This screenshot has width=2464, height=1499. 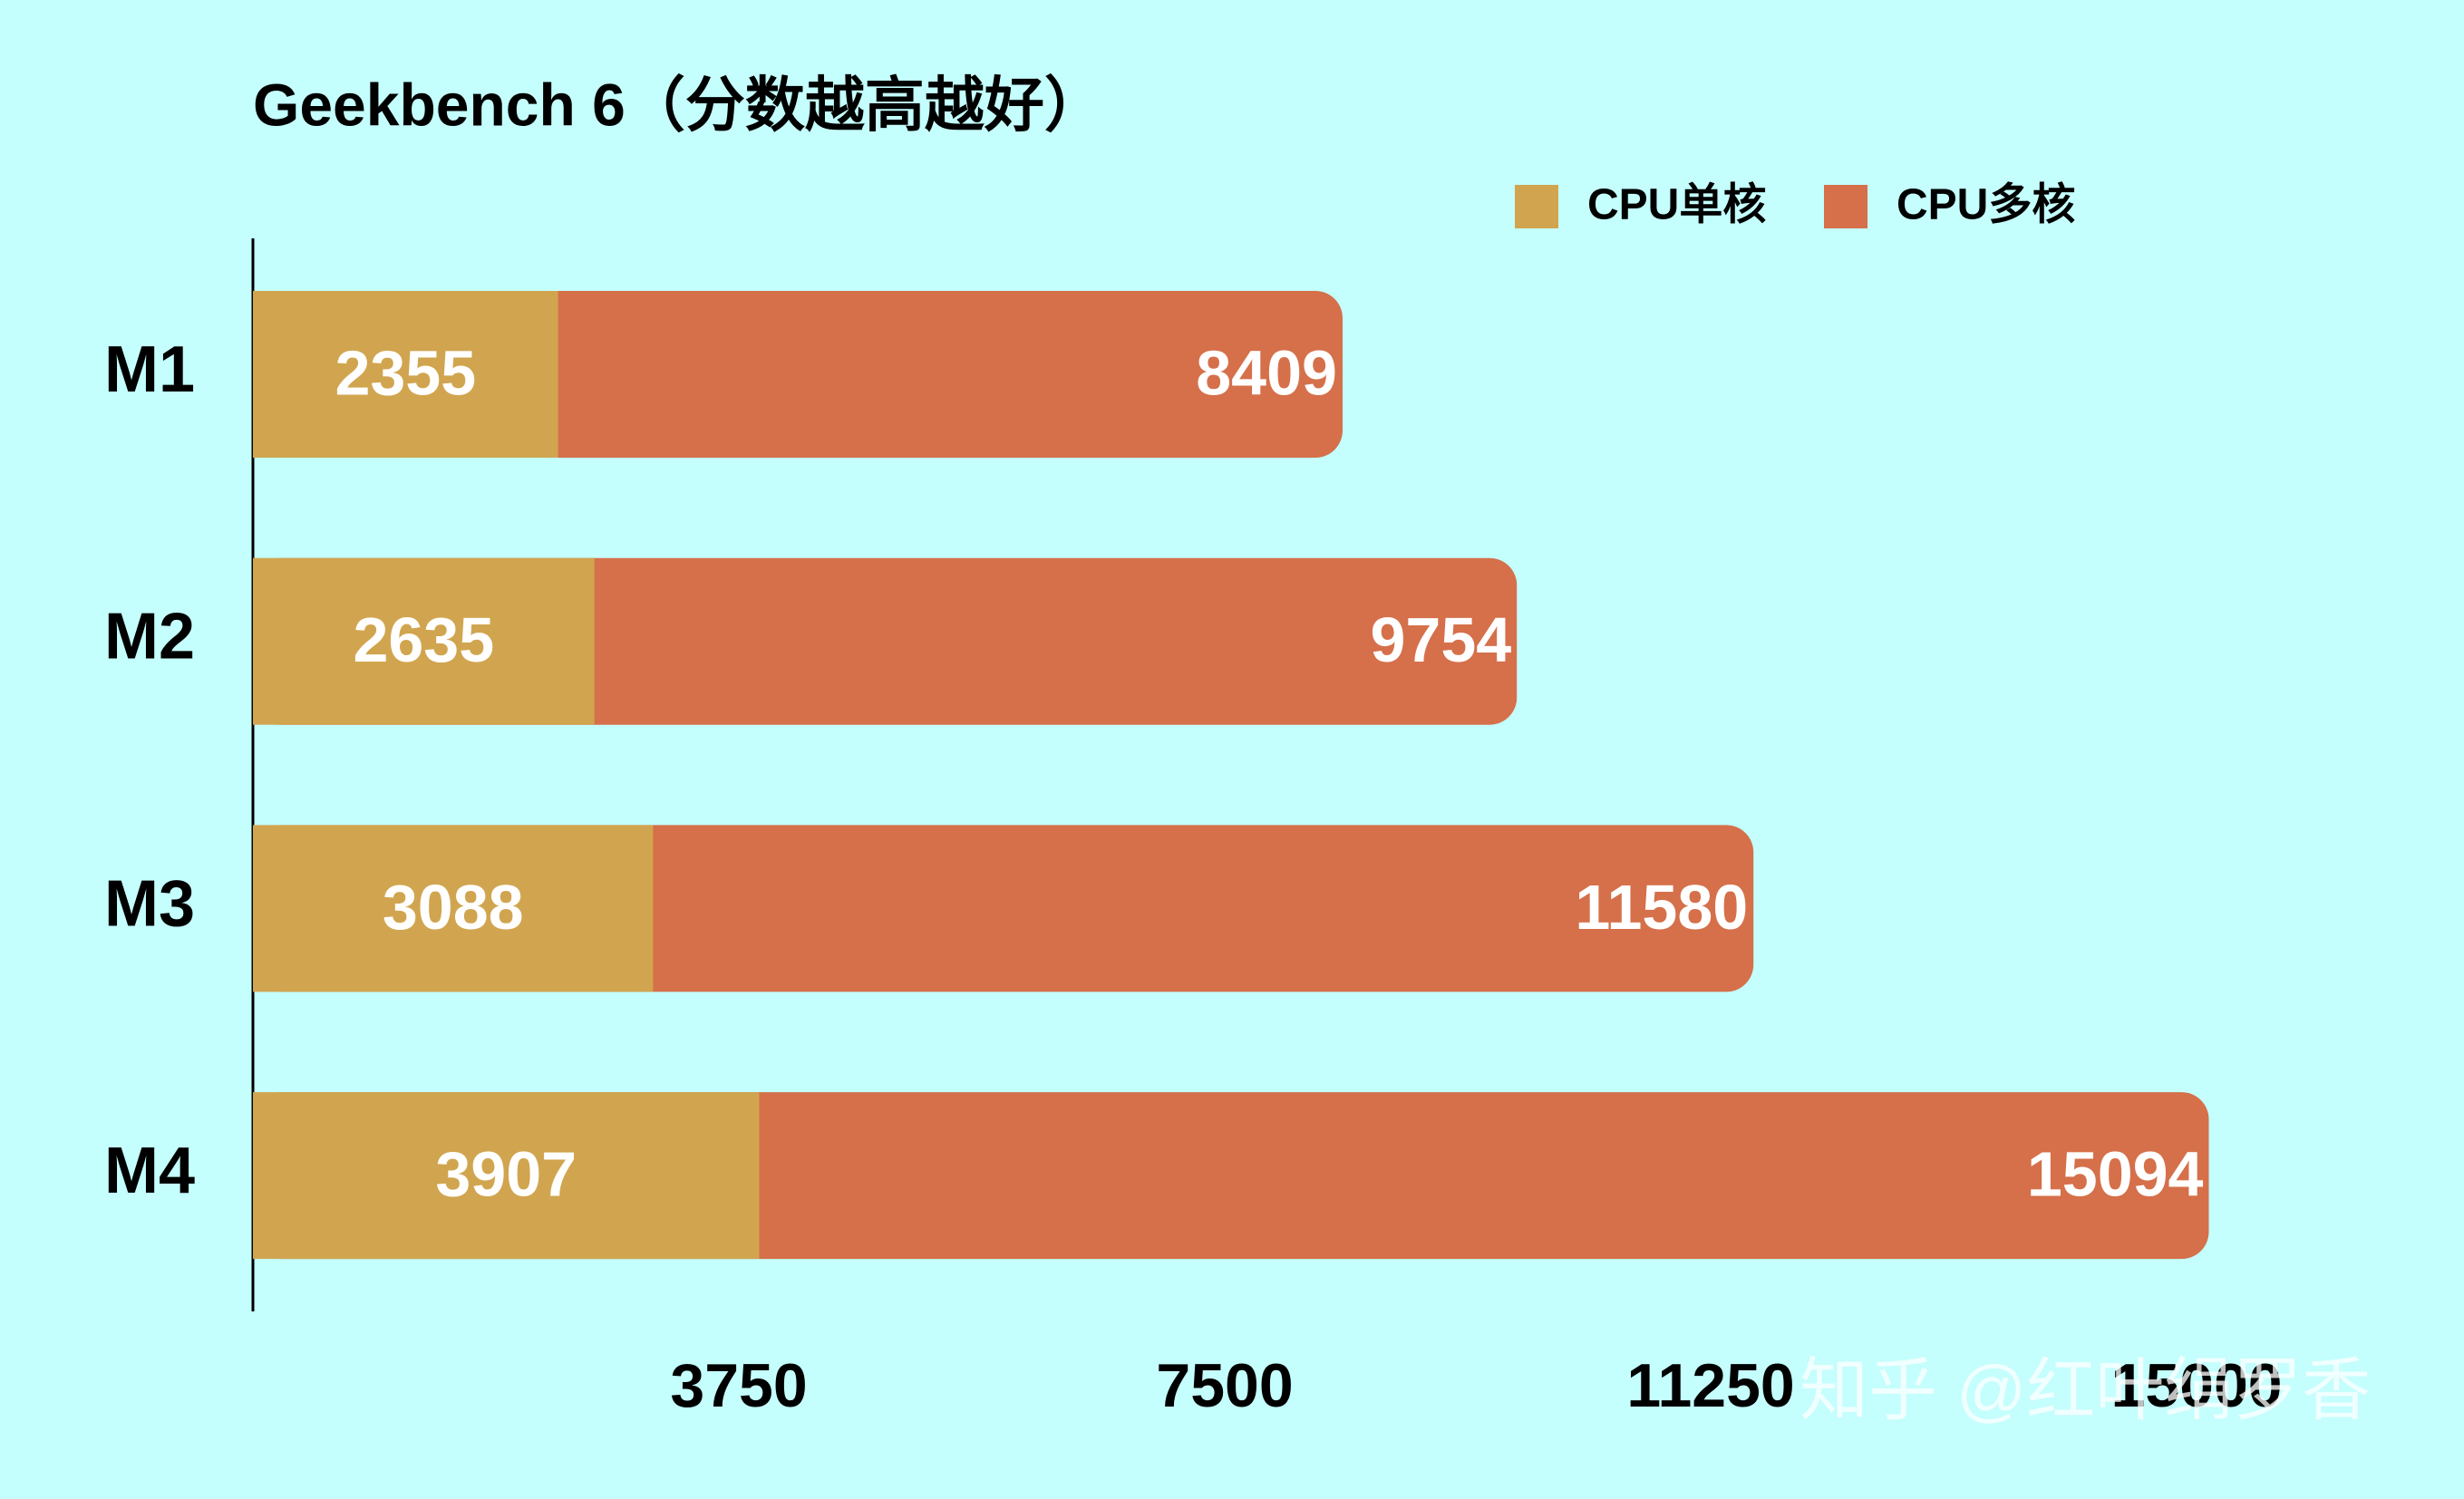 What do you see at coordinates (149, 903) in the screenshot?
I see `category-label: M3` at bounding box center [149, 903].